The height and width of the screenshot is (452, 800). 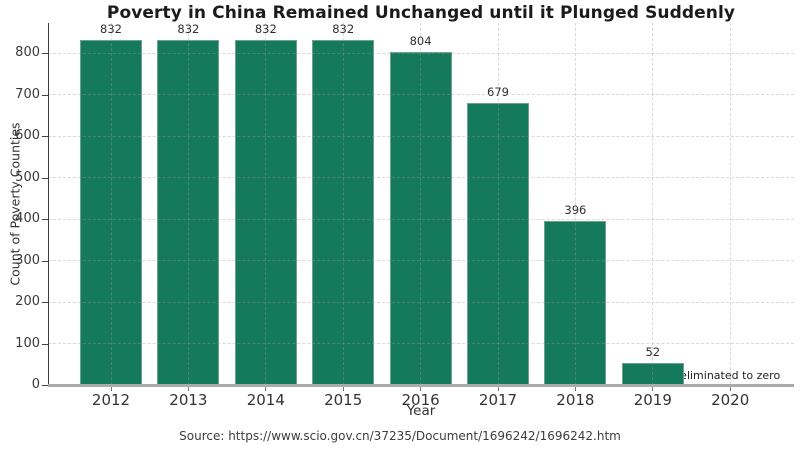 What do you see at coordinates (498, 244) in the screenshot?
I see `bar-2017` at bounding box center [498, 244].